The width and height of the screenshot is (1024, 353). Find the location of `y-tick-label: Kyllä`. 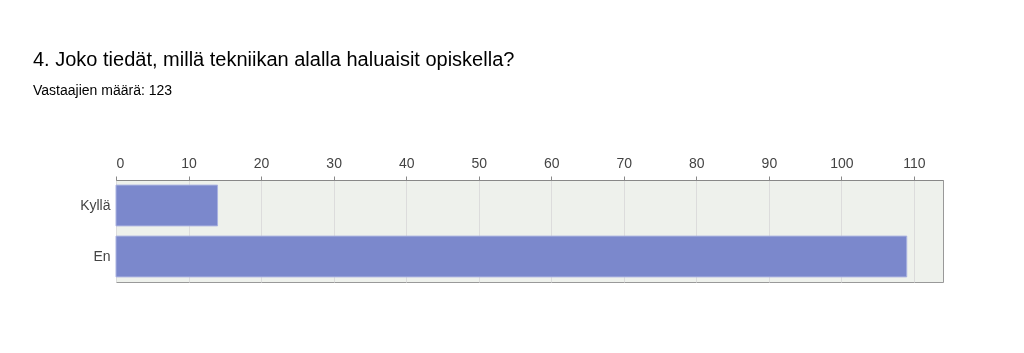

y-tick-label: Kyllä is located at coordinates (95, 204).